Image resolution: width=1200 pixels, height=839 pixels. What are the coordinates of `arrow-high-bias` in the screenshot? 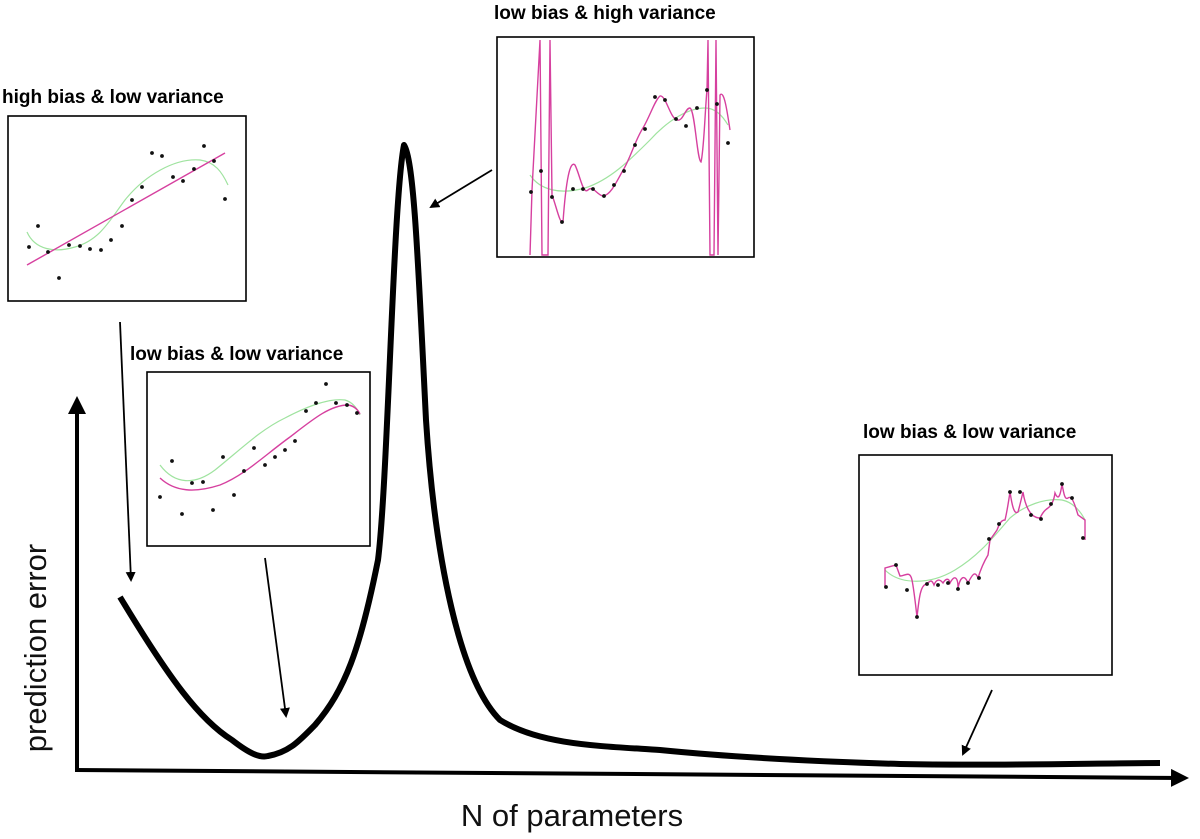 It's located at (127, 451).